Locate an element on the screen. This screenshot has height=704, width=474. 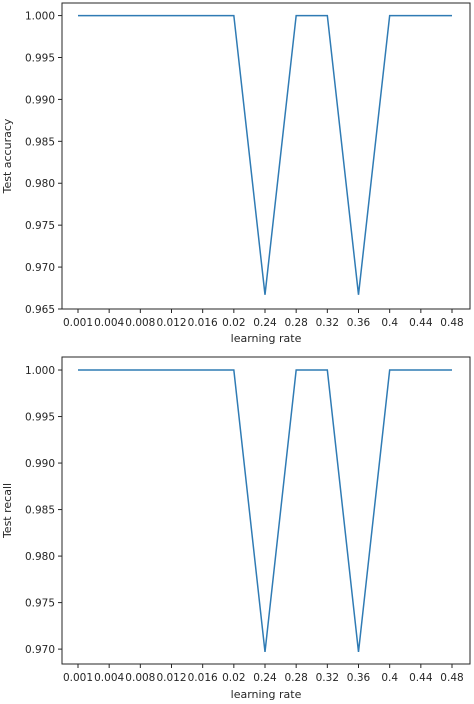
recall-y-tick-label: 0.990 is located at coordinates (40, 464).